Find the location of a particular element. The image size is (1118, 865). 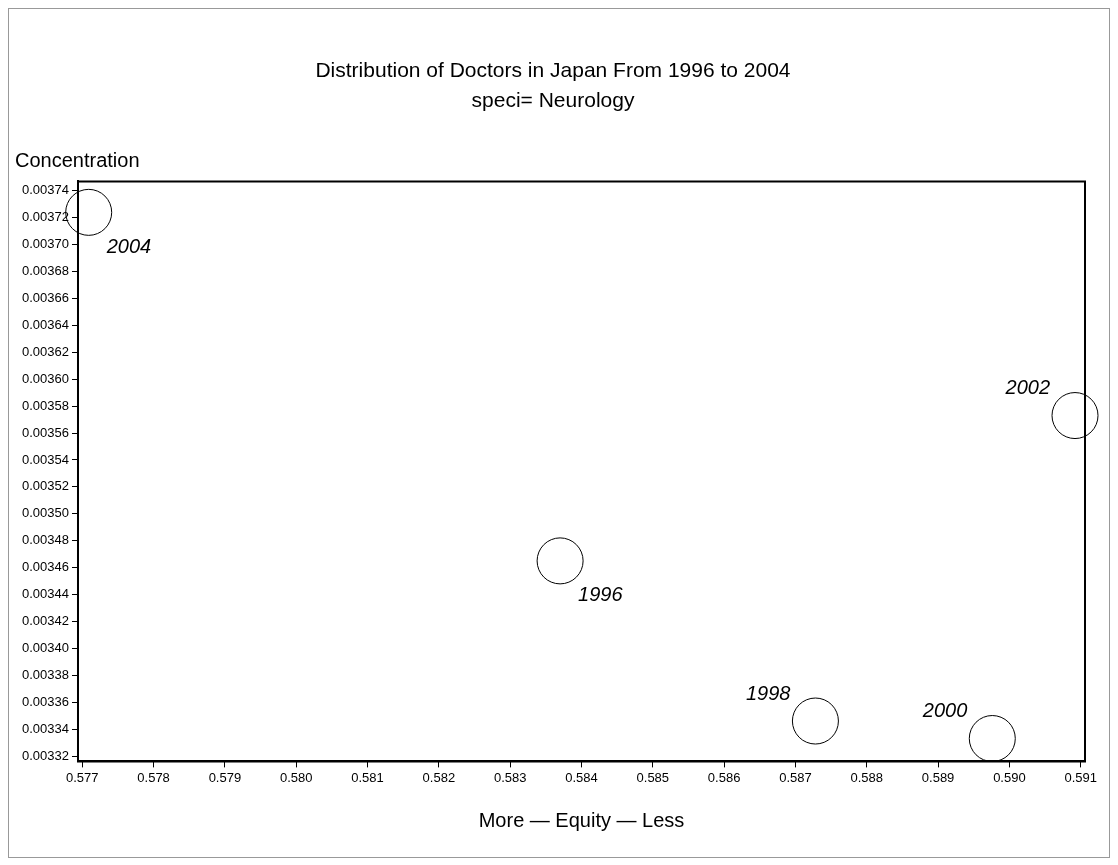

y-tick-label: 0.00346 is located at coordinates (45, 567).